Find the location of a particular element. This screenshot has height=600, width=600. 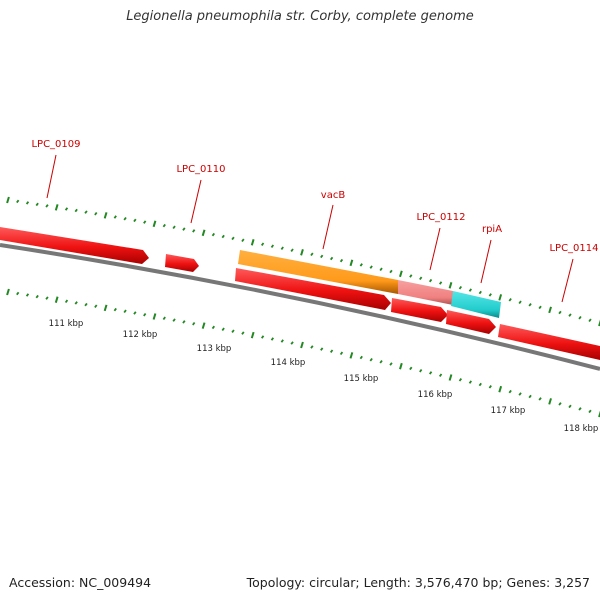

leader-vacB is located at coordinates (328, 227).